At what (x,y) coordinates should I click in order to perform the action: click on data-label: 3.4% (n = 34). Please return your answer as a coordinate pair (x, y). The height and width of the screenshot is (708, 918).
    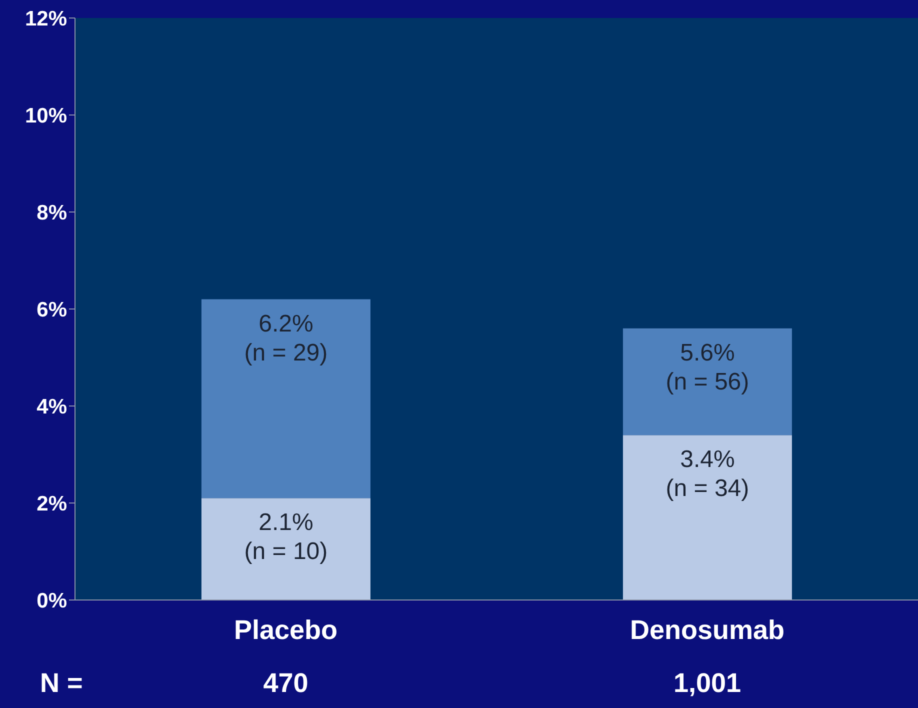
    Looking at the image, I should click on (708, 474).